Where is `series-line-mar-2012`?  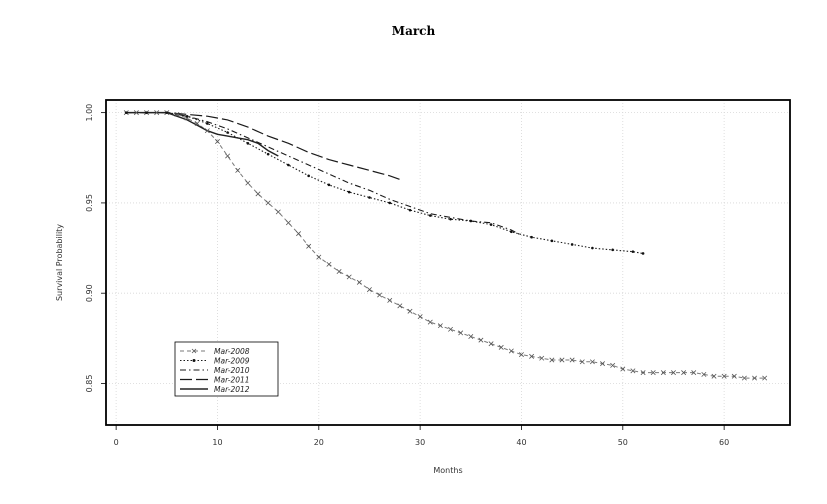 series-line-mar-2012 is located at coordinates (202, 134).